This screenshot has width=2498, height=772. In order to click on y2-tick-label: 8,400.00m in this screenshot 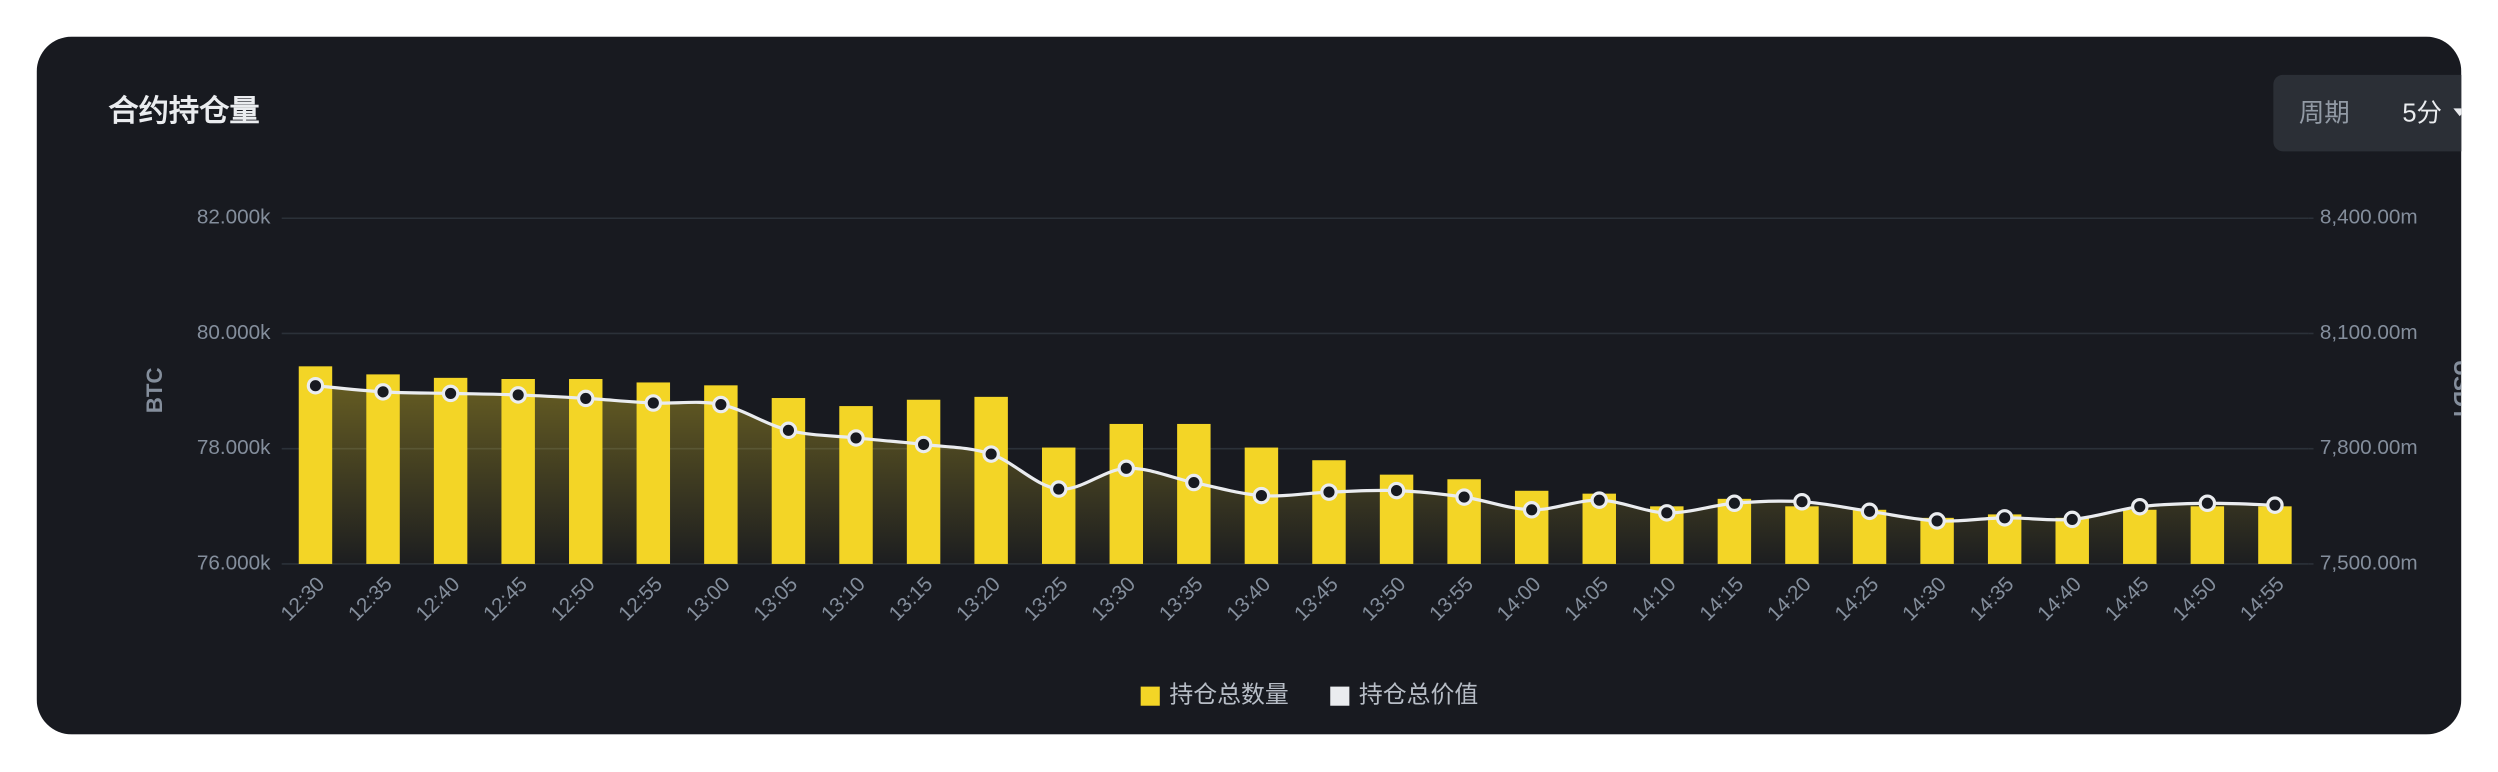, I will do `click(2369, 217)`.